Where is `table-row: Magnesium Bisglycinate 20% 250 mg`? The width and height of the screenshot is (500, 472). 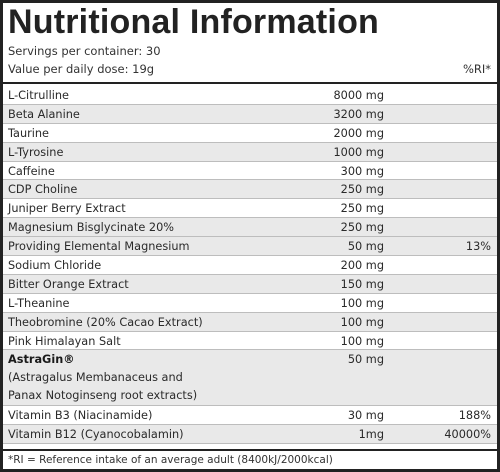
table-row: Magnesium Bisglycinate 20% 250 mg is located at coordinates (250, 228).